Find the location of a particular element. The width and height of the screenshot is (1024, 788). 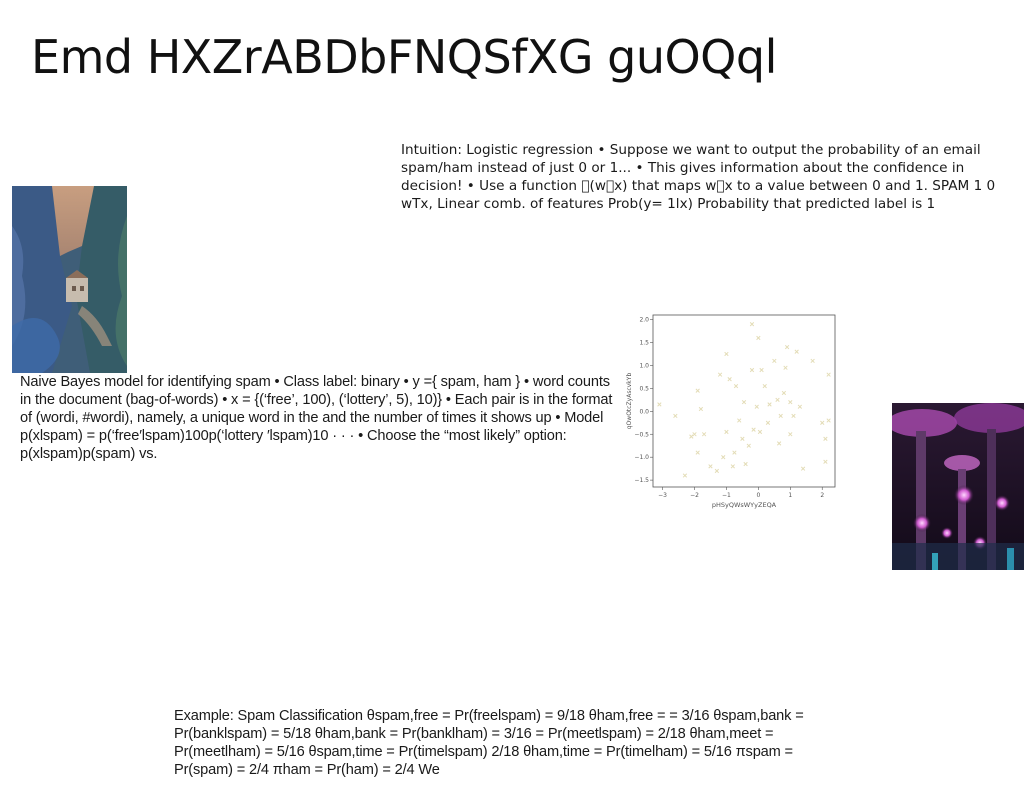

y-axis-label: qOwOtcZyAscvkYb is located at coordinates (629, 401).